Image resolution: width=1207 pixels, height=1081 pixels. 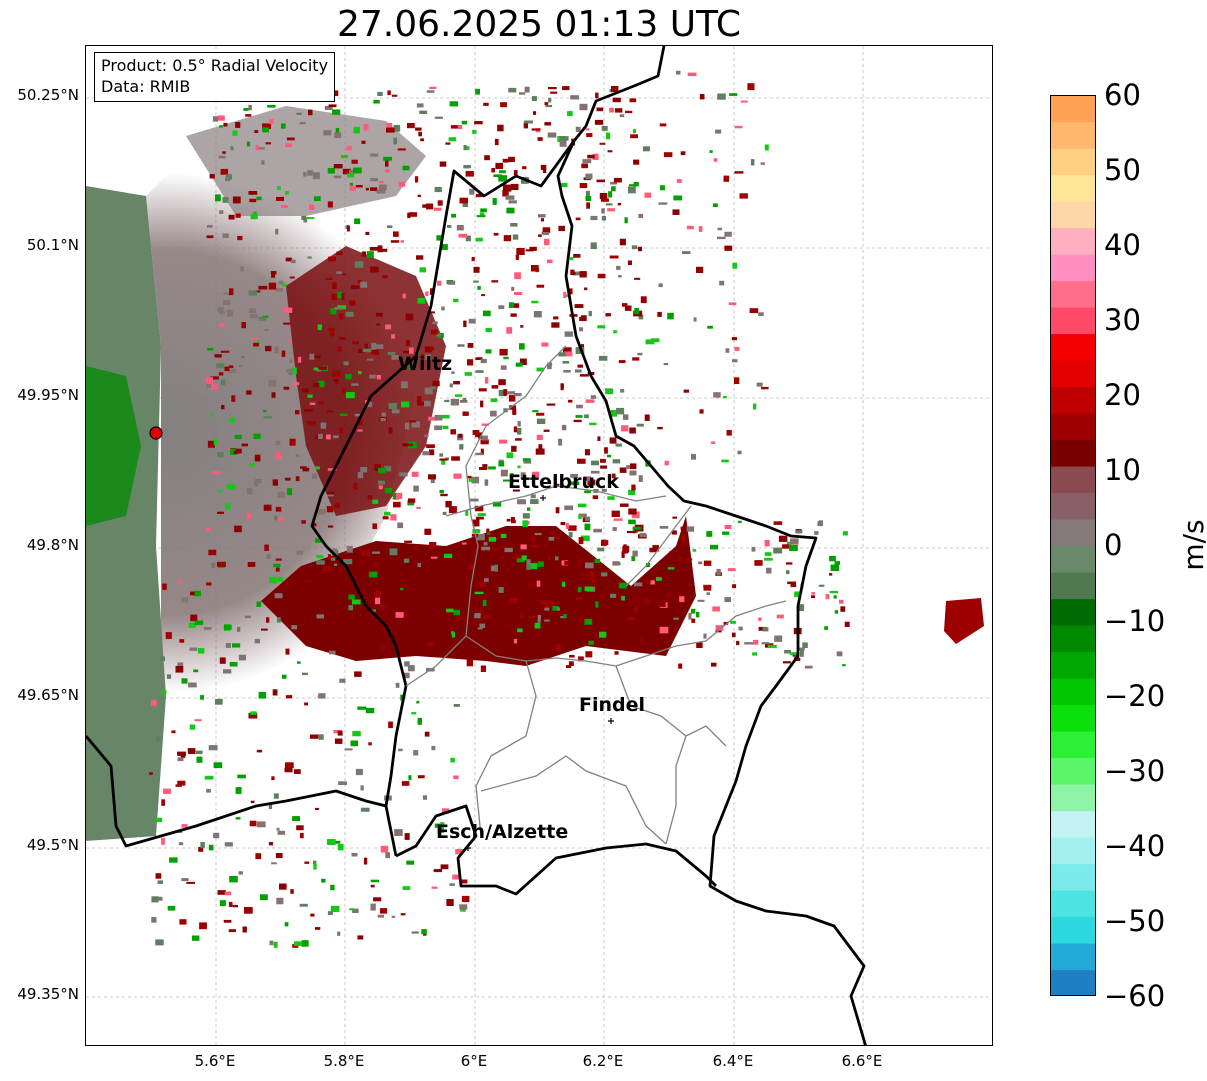 What do you see at coordinates (1135, 695) in the screenshot?
I see `colorbar-tick-label: −20` at bounding box center [1135, 695].